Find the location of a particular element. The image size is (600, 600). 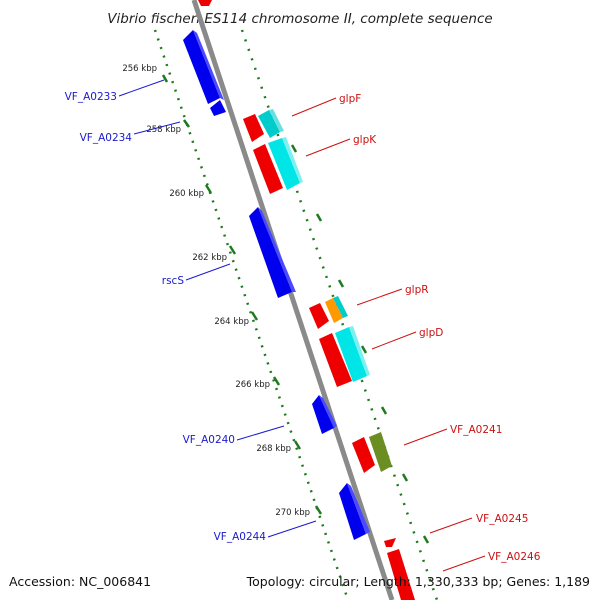

gene-label-VF_A0241: VF_A0241 is located at coordinates (476, 430).